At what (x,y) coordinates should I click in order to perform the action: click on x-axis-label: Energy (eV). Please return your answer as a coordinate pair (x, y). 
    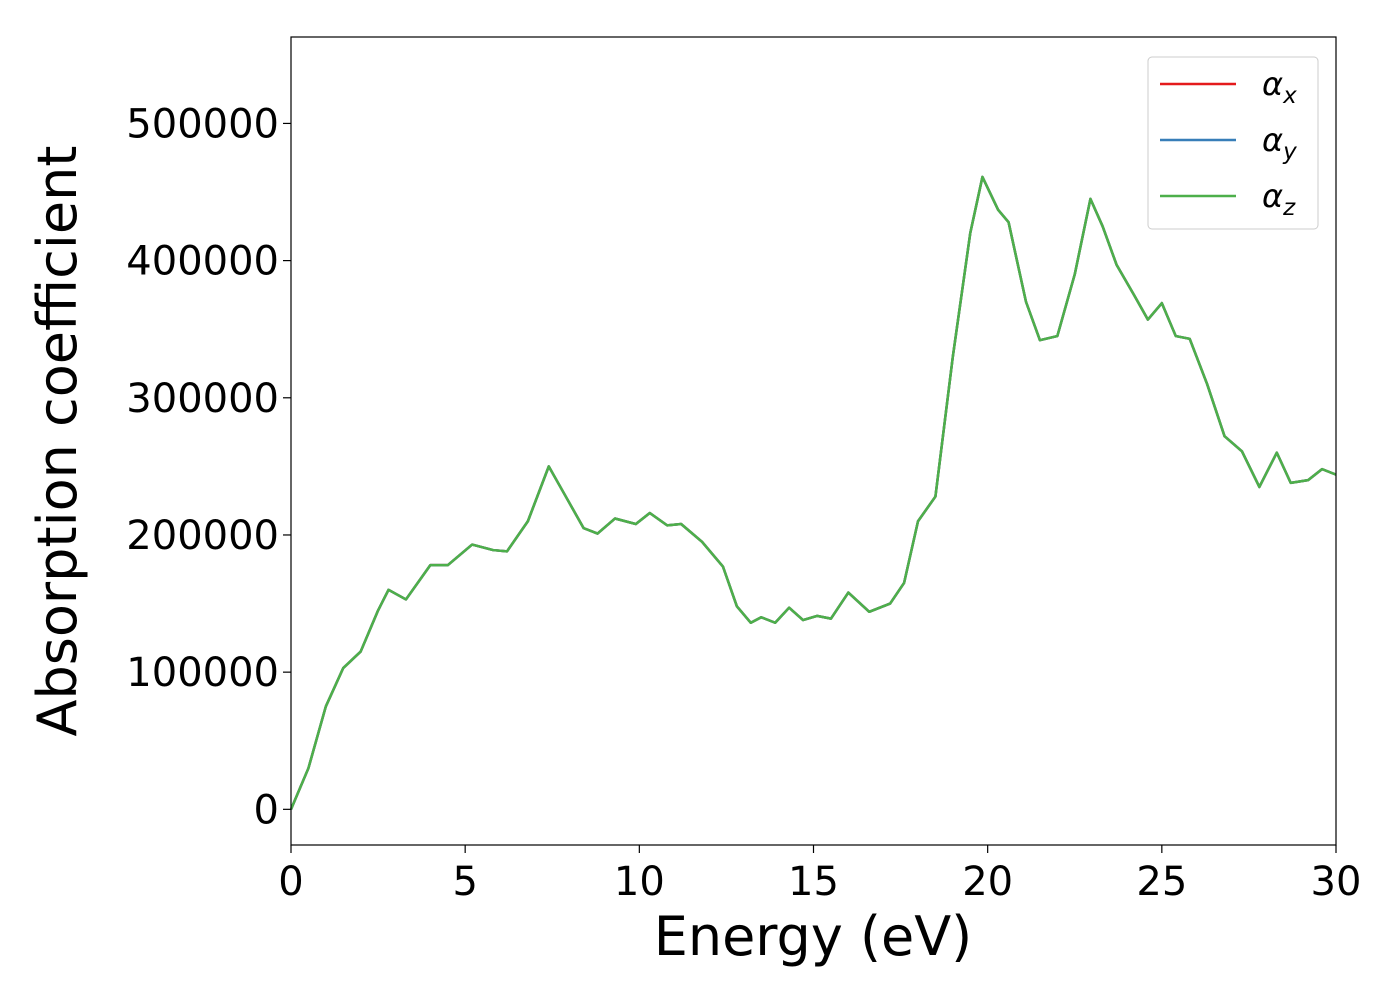
    Looking at the image, I should click on (813, 936).